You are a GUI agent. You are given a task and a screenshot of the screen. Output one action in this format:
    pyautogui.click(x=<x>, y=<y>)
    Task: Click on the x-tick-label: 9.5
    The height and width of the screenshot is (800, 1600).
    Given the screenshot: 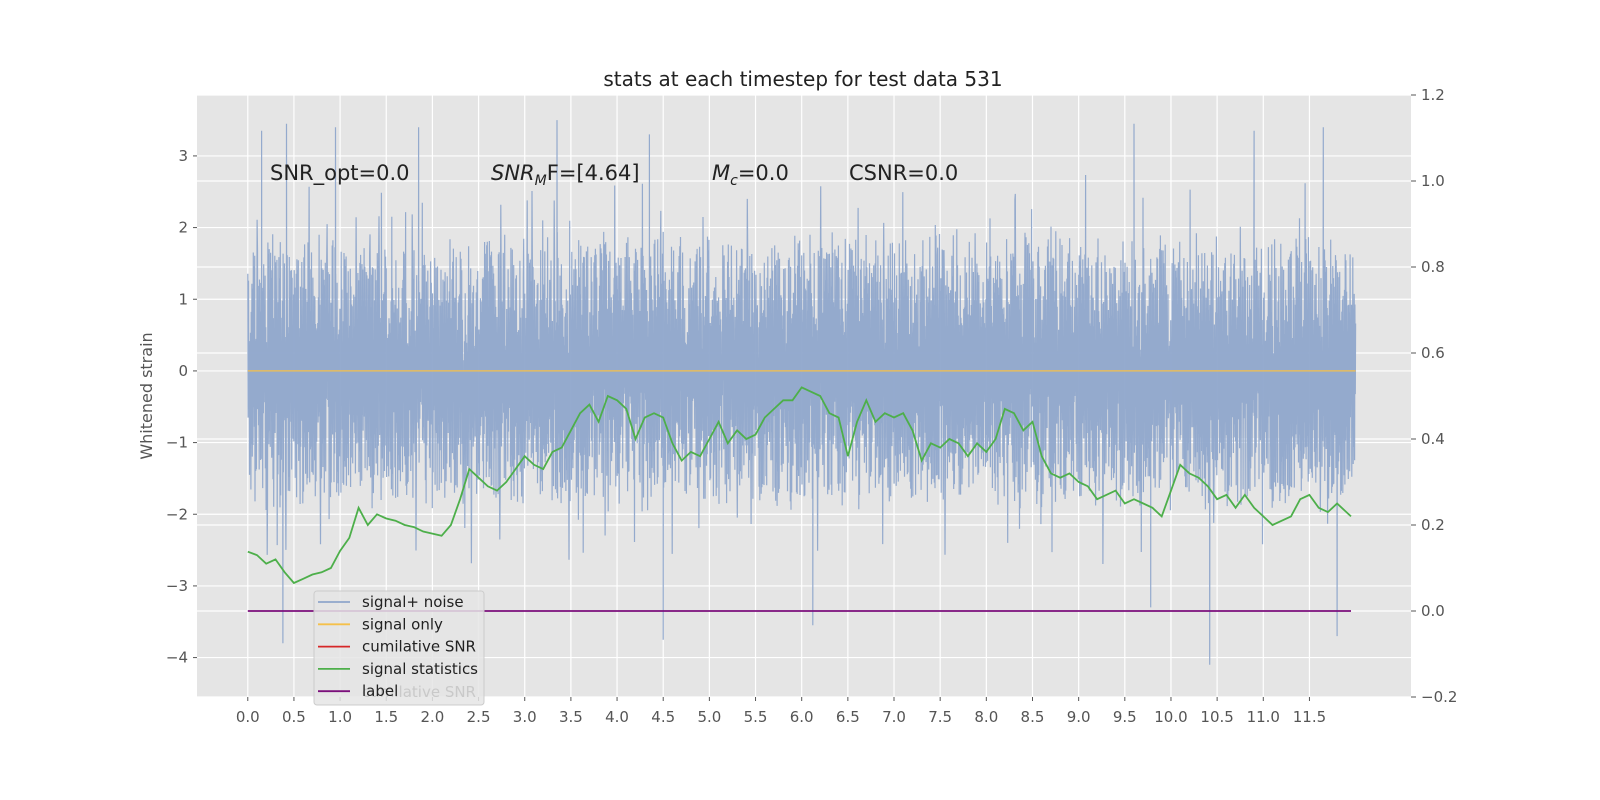 What is the action you would take?
    pyautogui.click(x=1125, y=717)
    